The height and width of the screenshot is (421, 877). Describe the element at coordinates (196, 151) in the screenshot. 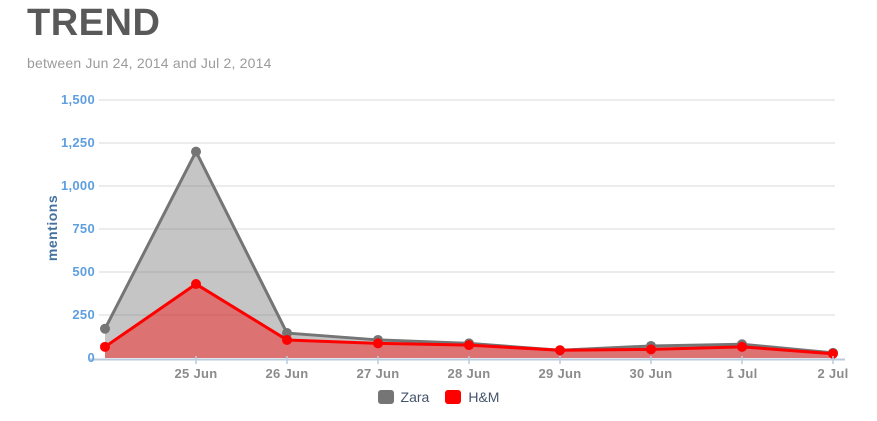

I see `point-zara-25jun` at that location.